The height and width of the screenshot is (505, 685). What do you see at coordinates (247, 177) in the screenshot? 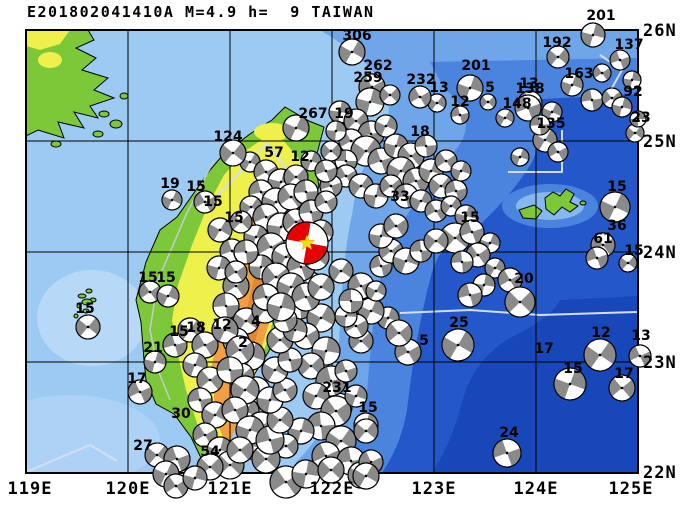
I see `elevation-contour-north` at bounding box center [247, 177].